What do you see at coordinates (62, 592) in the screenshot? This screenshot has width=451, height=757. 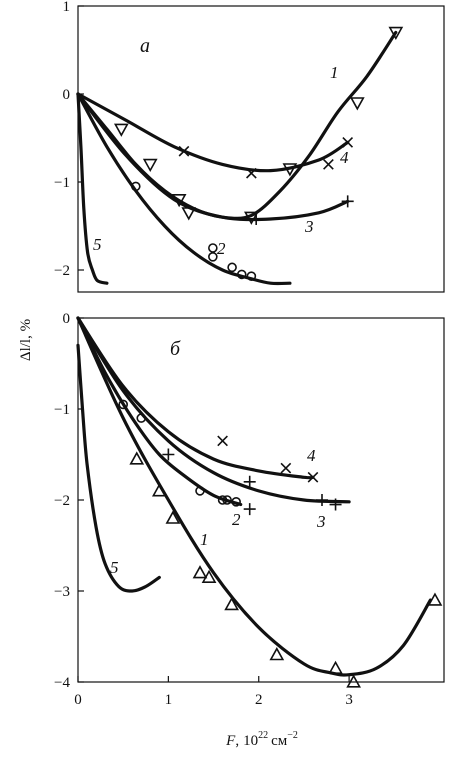 I see `y-tick-label: −3` at bounding box center [62, 592].